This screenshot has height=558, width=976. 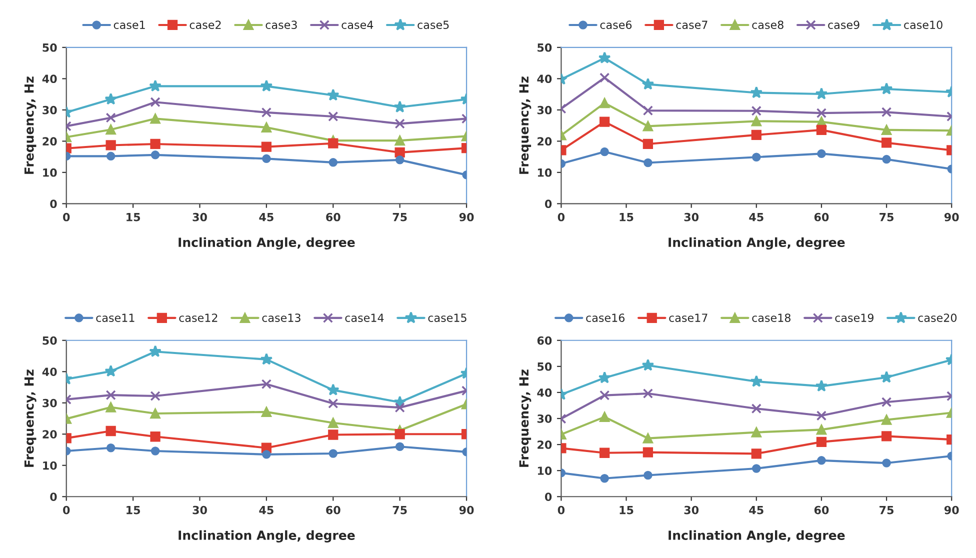 What do you see at coordinates (821, 510) in the screenshot?
I see `x-tick-label: 60` at bounding box center [821, 510].